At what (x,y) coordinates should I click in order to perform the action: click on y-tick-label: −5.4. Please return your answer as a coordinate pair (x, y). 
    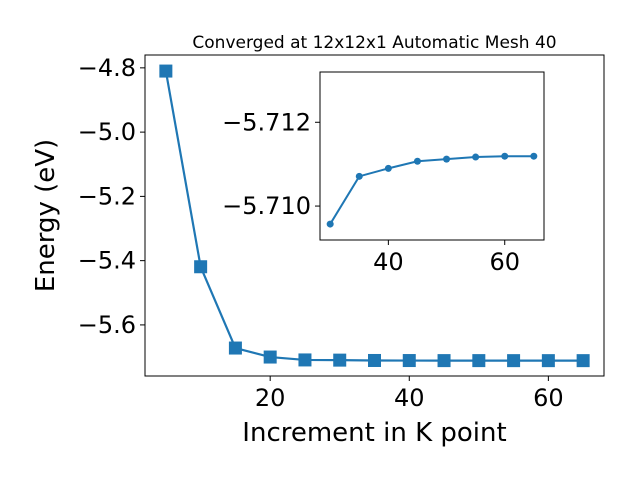
    Looking at the image, I should click on (107, 261).